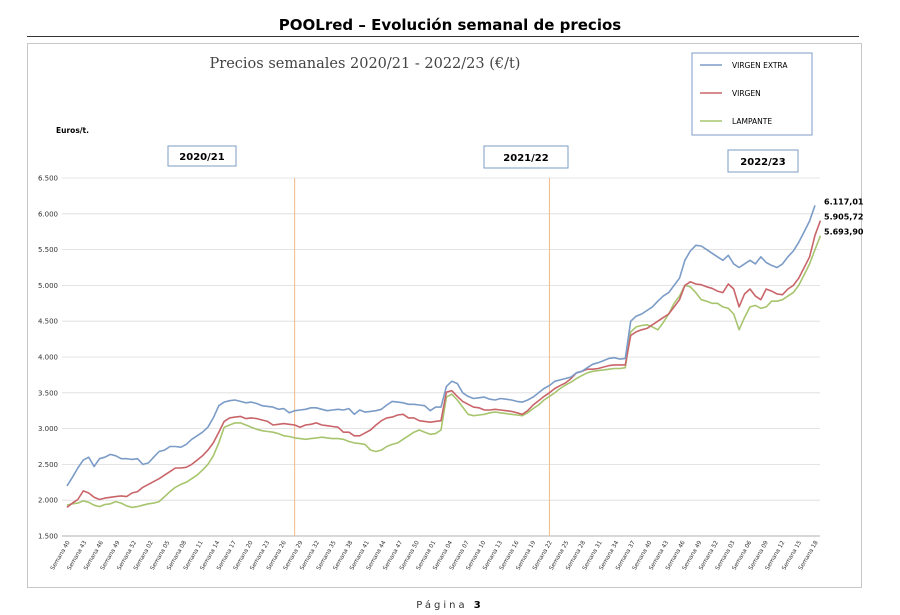  I want to click on campaign-labels: 2020/21 2021/22 2022/23, so click(483, 159).